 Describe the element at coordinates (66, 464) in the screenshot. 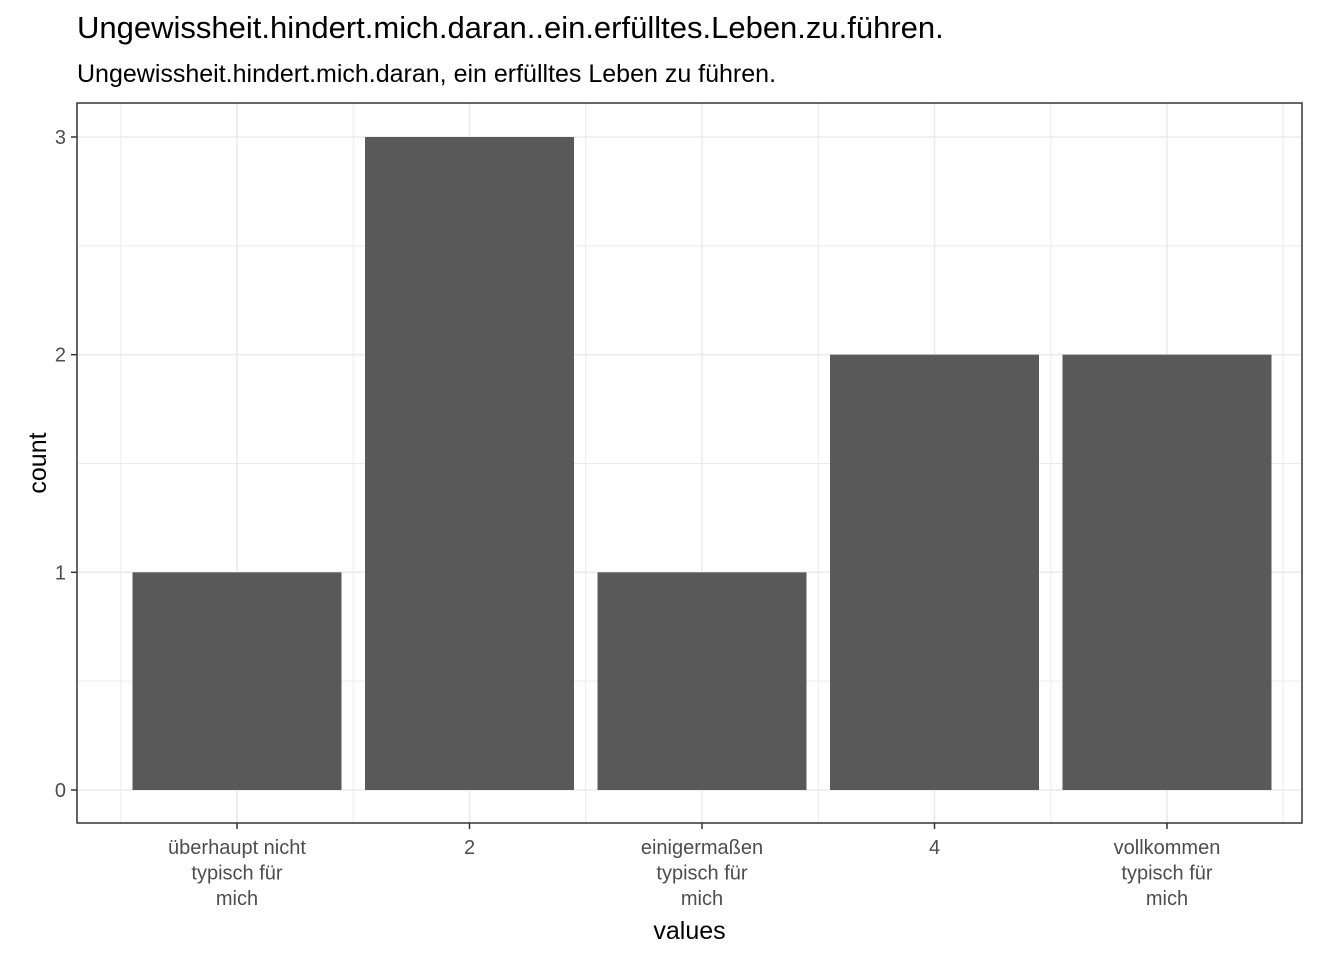

I see `y-axis-ticks: 0 1 2 3` at that location.